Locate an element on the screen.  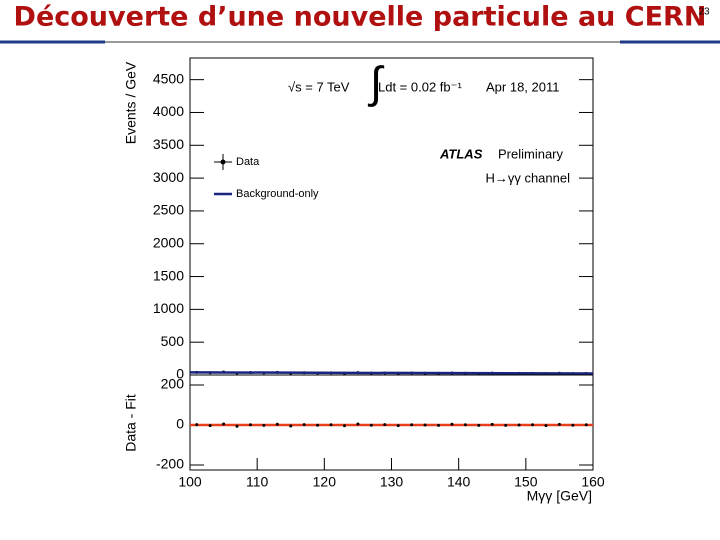
y-tick-label: -200 is located at coordinates (170, 464).